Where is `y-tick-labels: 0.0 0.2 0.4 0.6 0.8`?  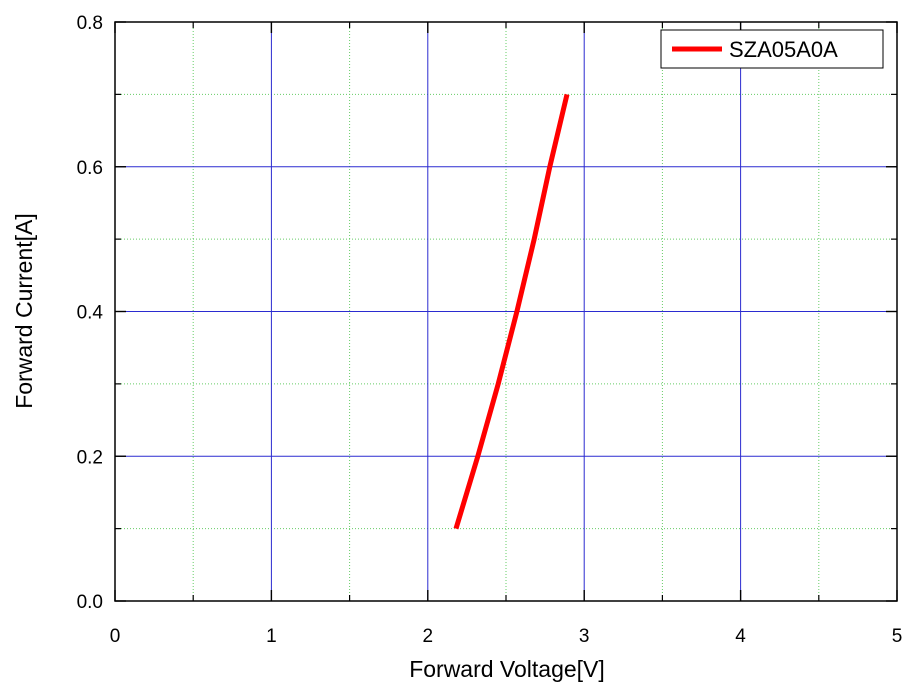
y-tick-labels: 0.0 0.2 0.4 0.6 0.8 is located at coordinates (90, 313).